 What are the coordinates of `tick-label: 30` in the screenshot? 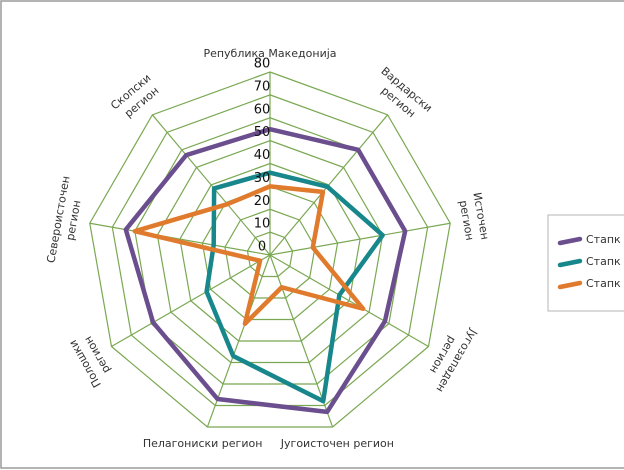 It's located at (262, 178).